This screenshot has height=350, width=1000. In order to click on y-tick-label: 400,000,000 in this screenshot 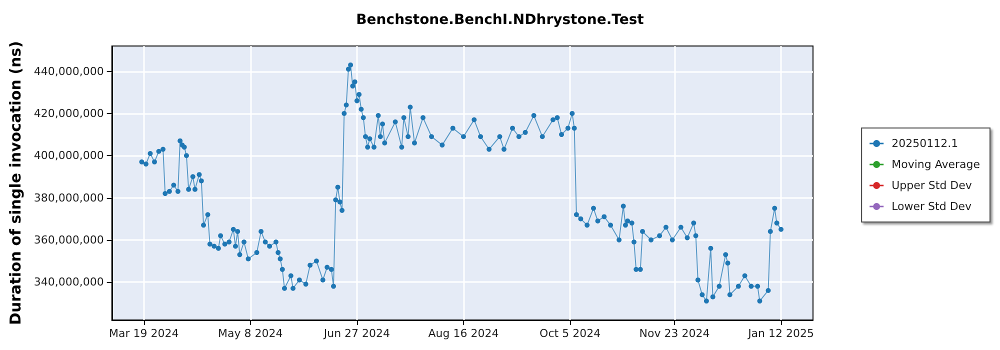, I will do `click(69, 155)`.